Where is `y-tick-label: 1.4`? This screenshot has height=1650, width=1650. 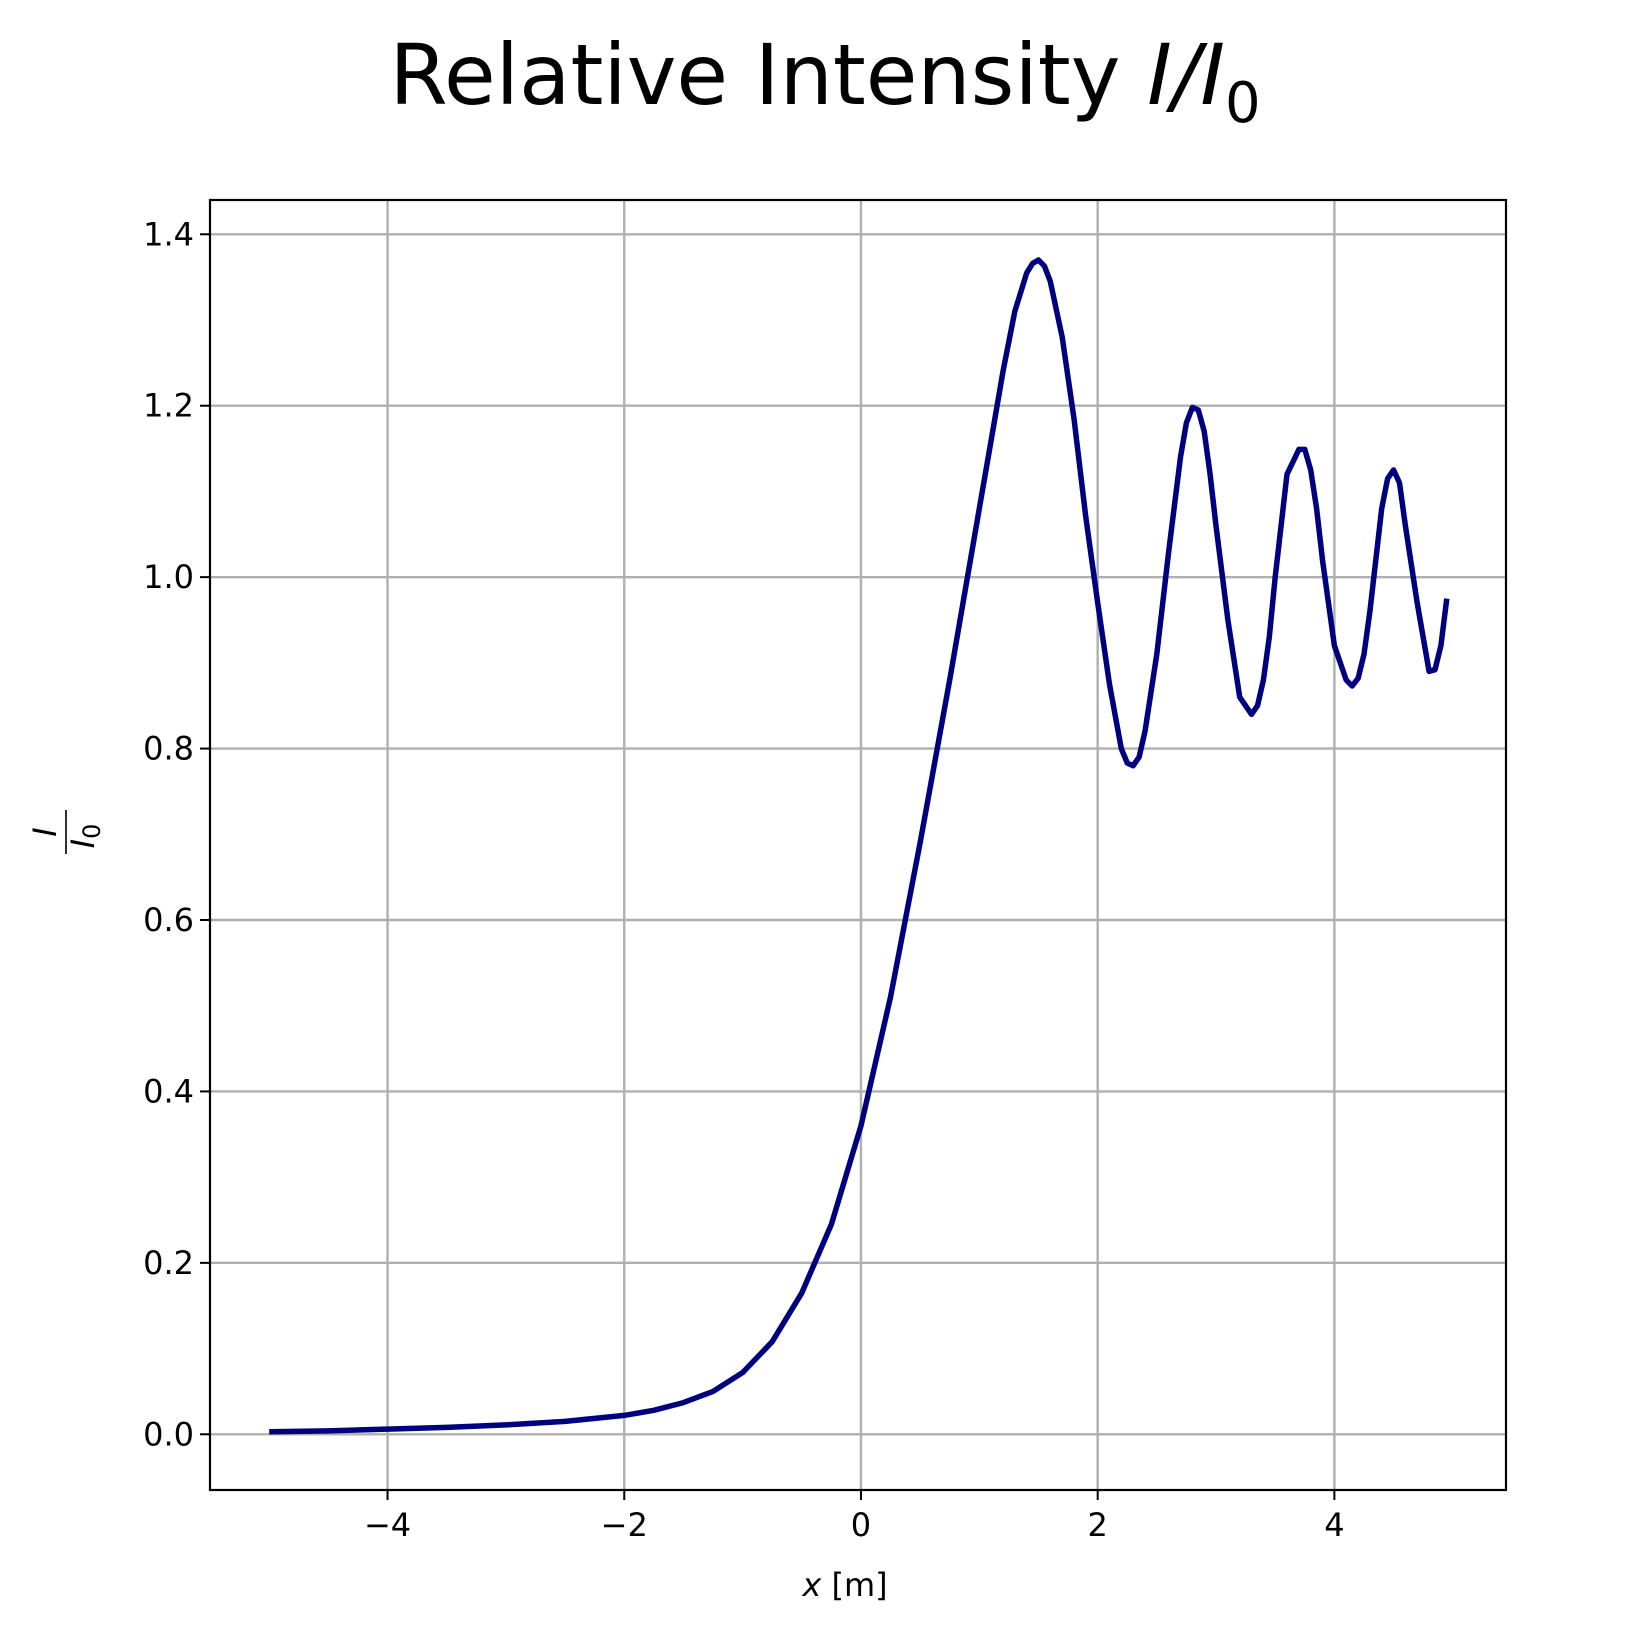
y-tick-label: 1.4 is located at coordinates (168, 234).